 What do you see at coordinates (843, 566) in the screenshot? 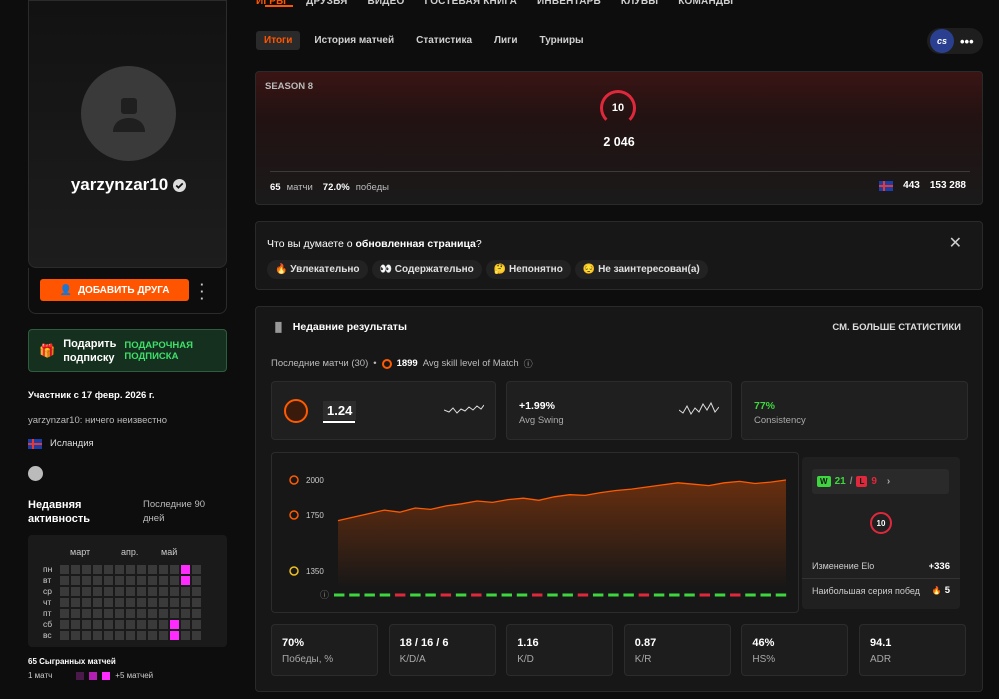
I see `elo-change-label: Изменение Elo` at bounding box center [843, 566].